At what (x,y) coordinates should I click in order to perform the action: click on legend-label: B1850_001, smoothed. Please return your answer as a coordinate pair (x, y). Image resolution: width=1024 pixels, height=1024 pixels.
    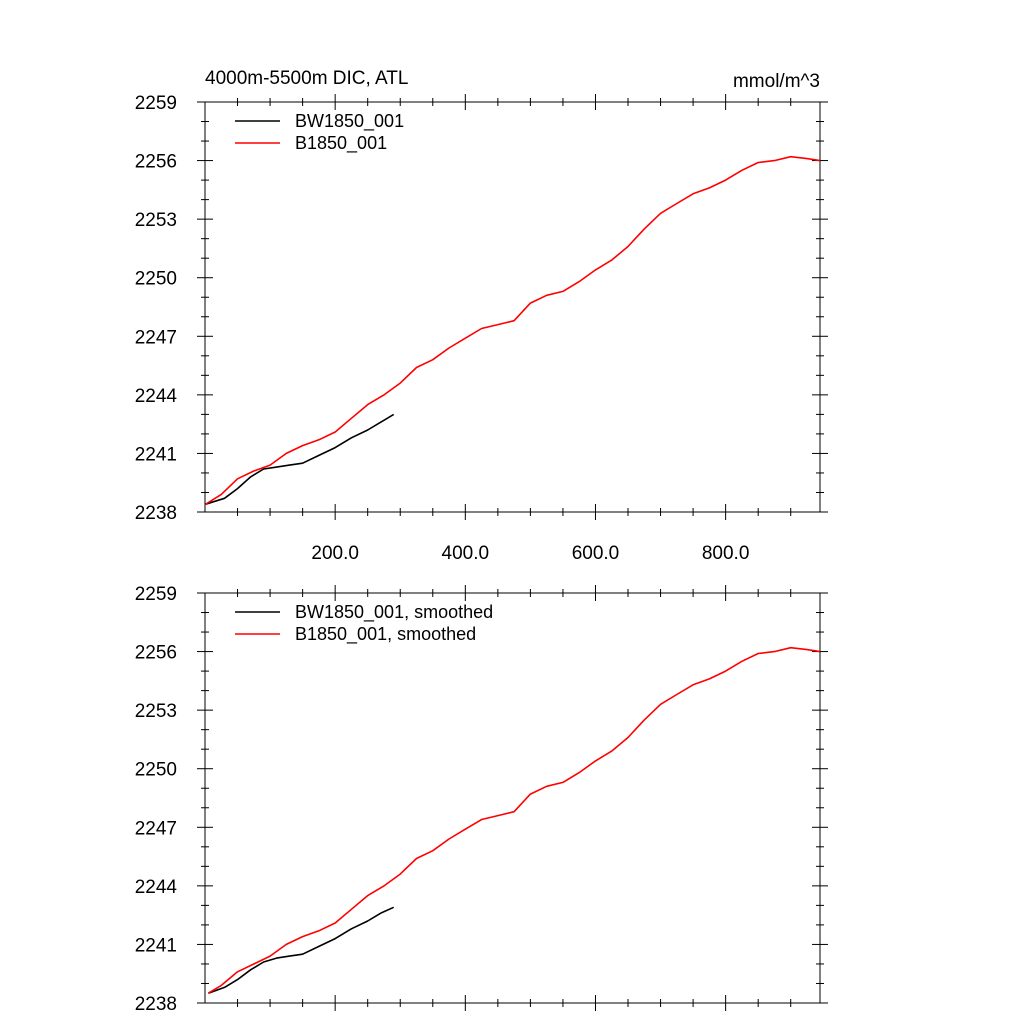
    Looking at the image, I should click on (385, 634).